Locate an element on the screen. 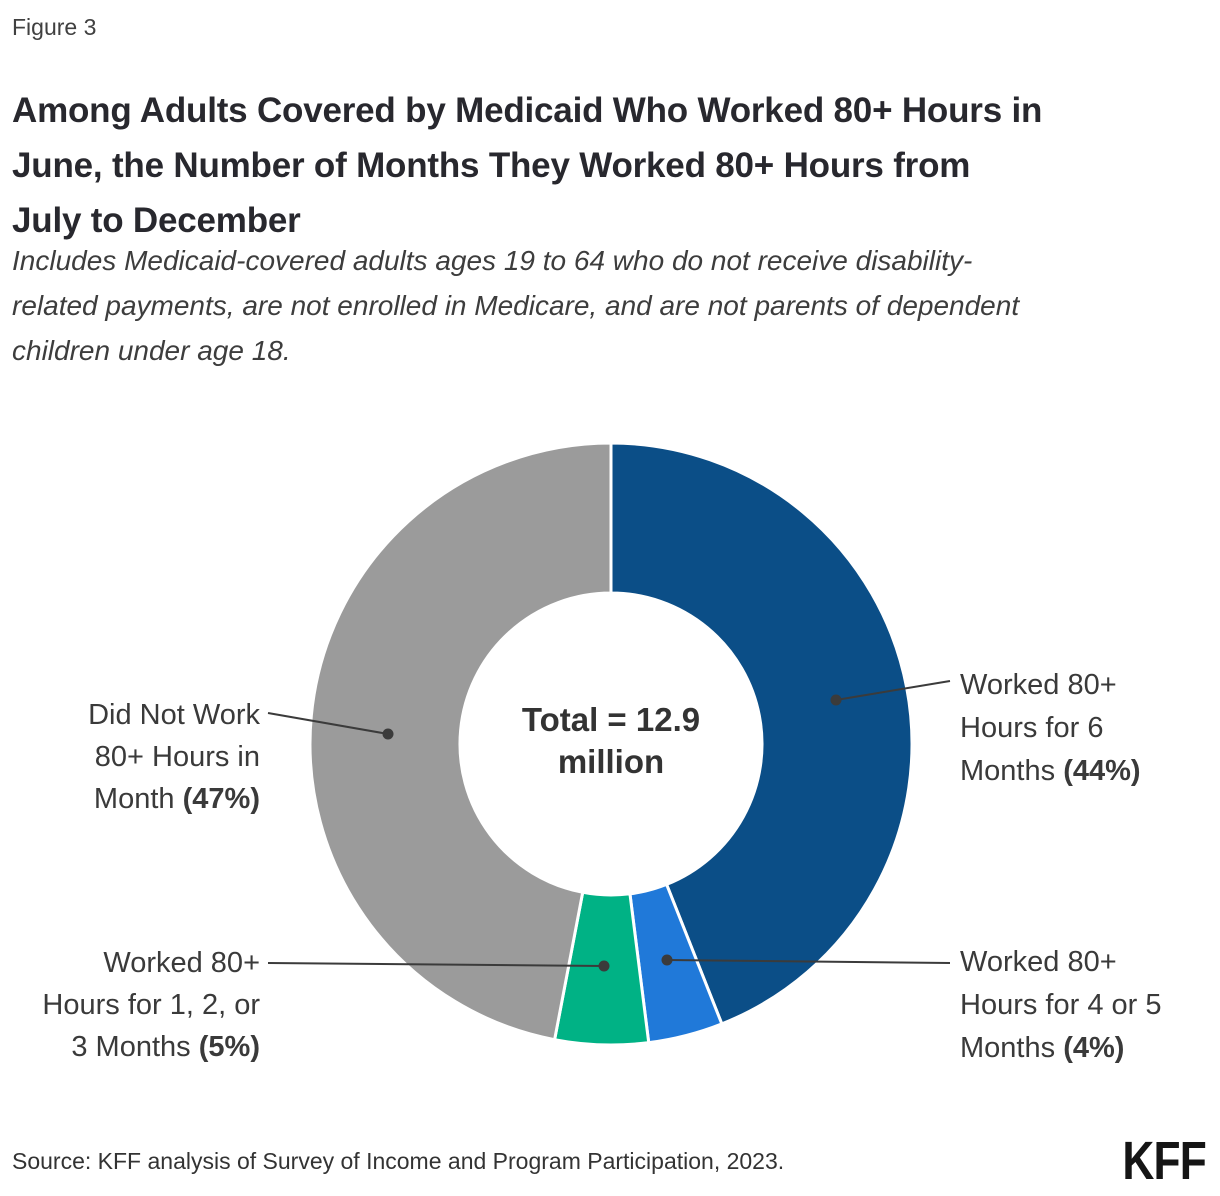 This screenshot has height=1196, width=1220. callout-6-months: Worked 80+ Hours for 6 Months (44%) is located at coordinates (1075, 728).